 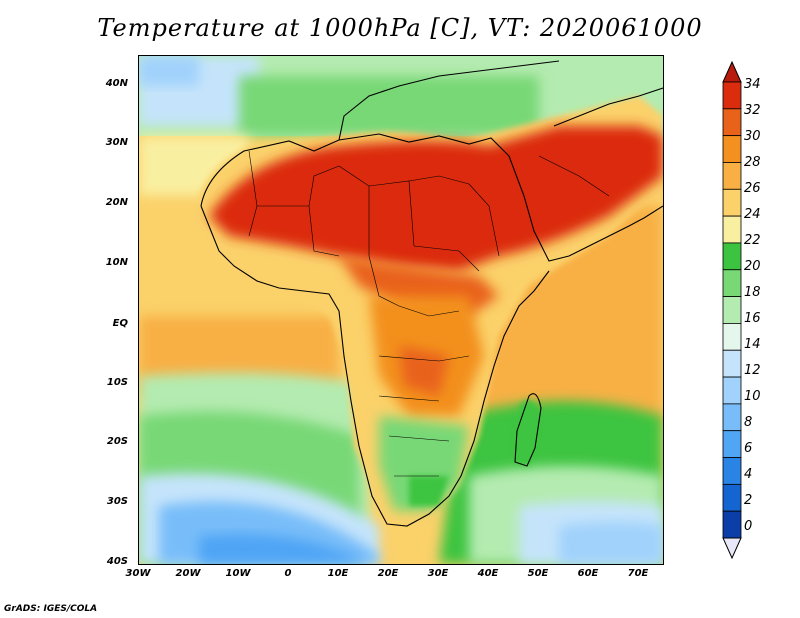 I want to click on lon-label-70e: 70E, so click(x=638, y=573).